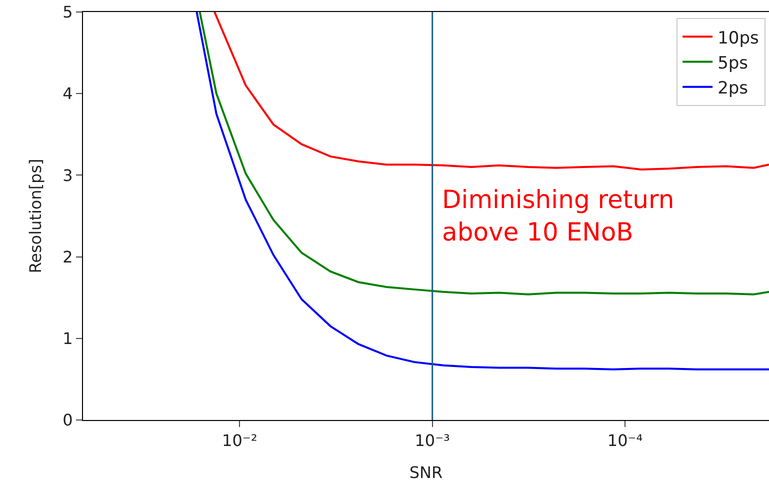 This screenshot has height=503, width=769. Describe the element at coordinates (738, 38) in the screenshot. I see `legend-label: 10ps` at that location.